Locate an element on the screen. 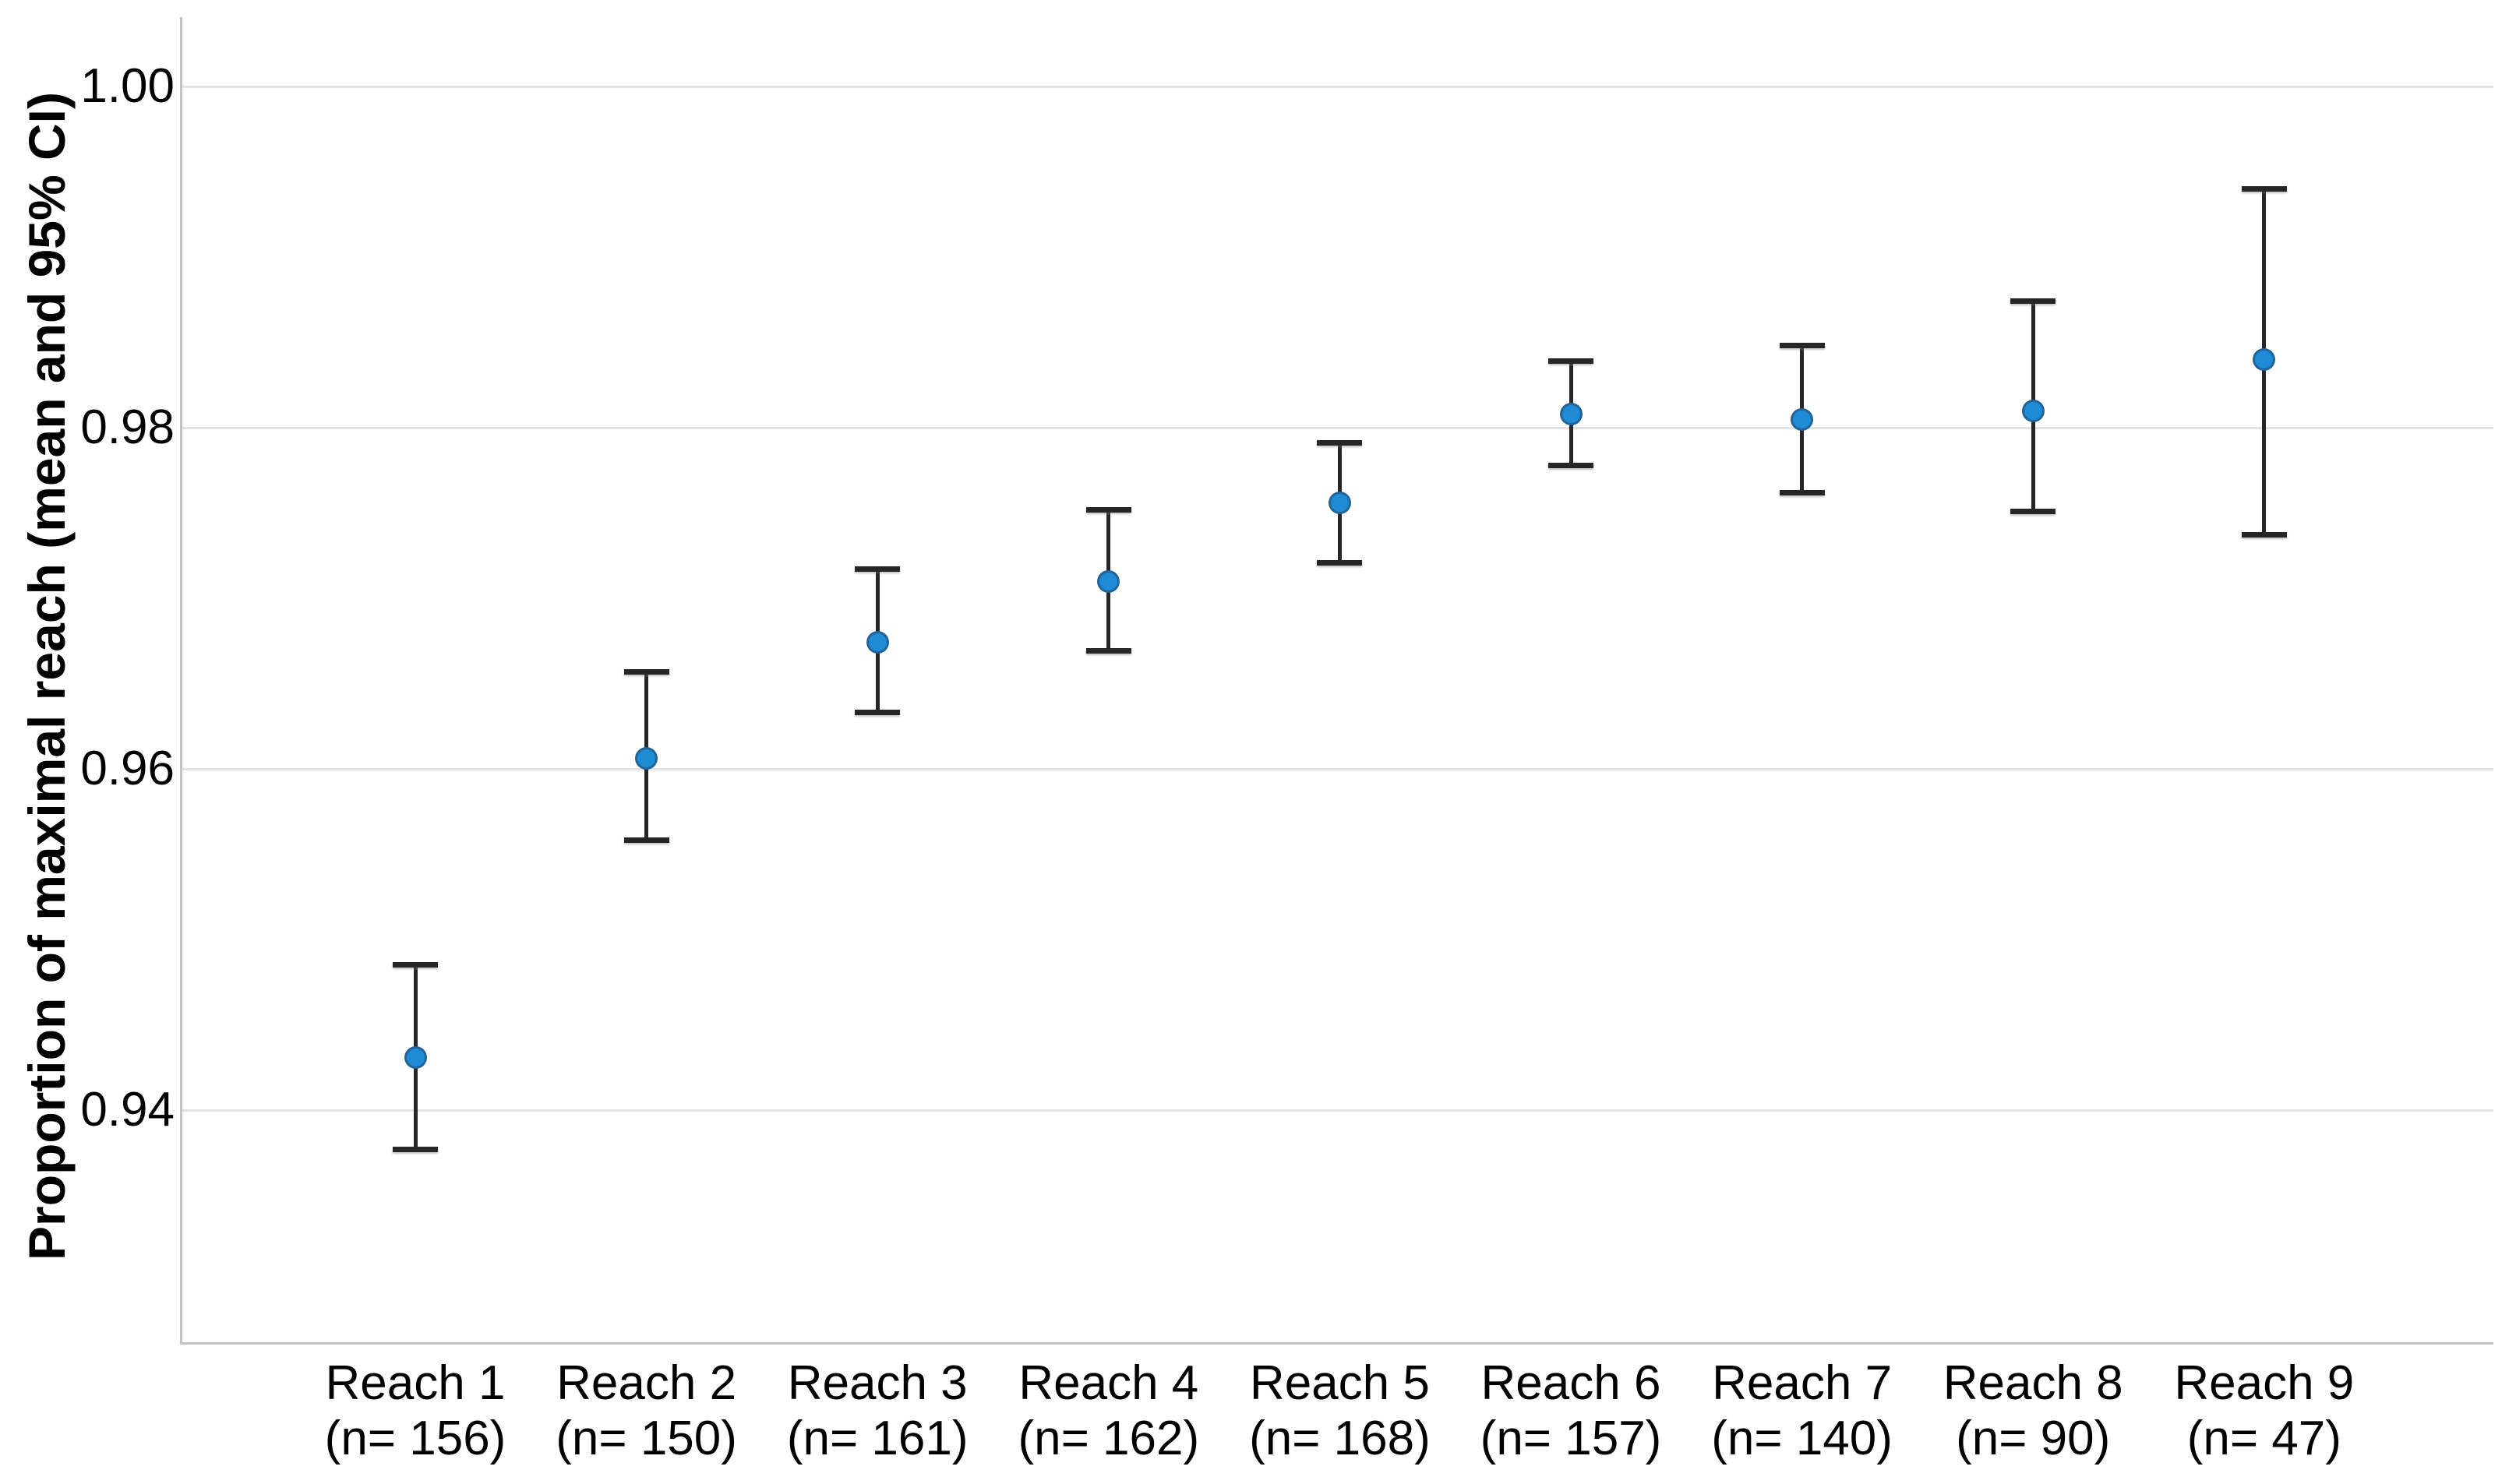  x-axis-line is located at coordinates (1336, 1343).